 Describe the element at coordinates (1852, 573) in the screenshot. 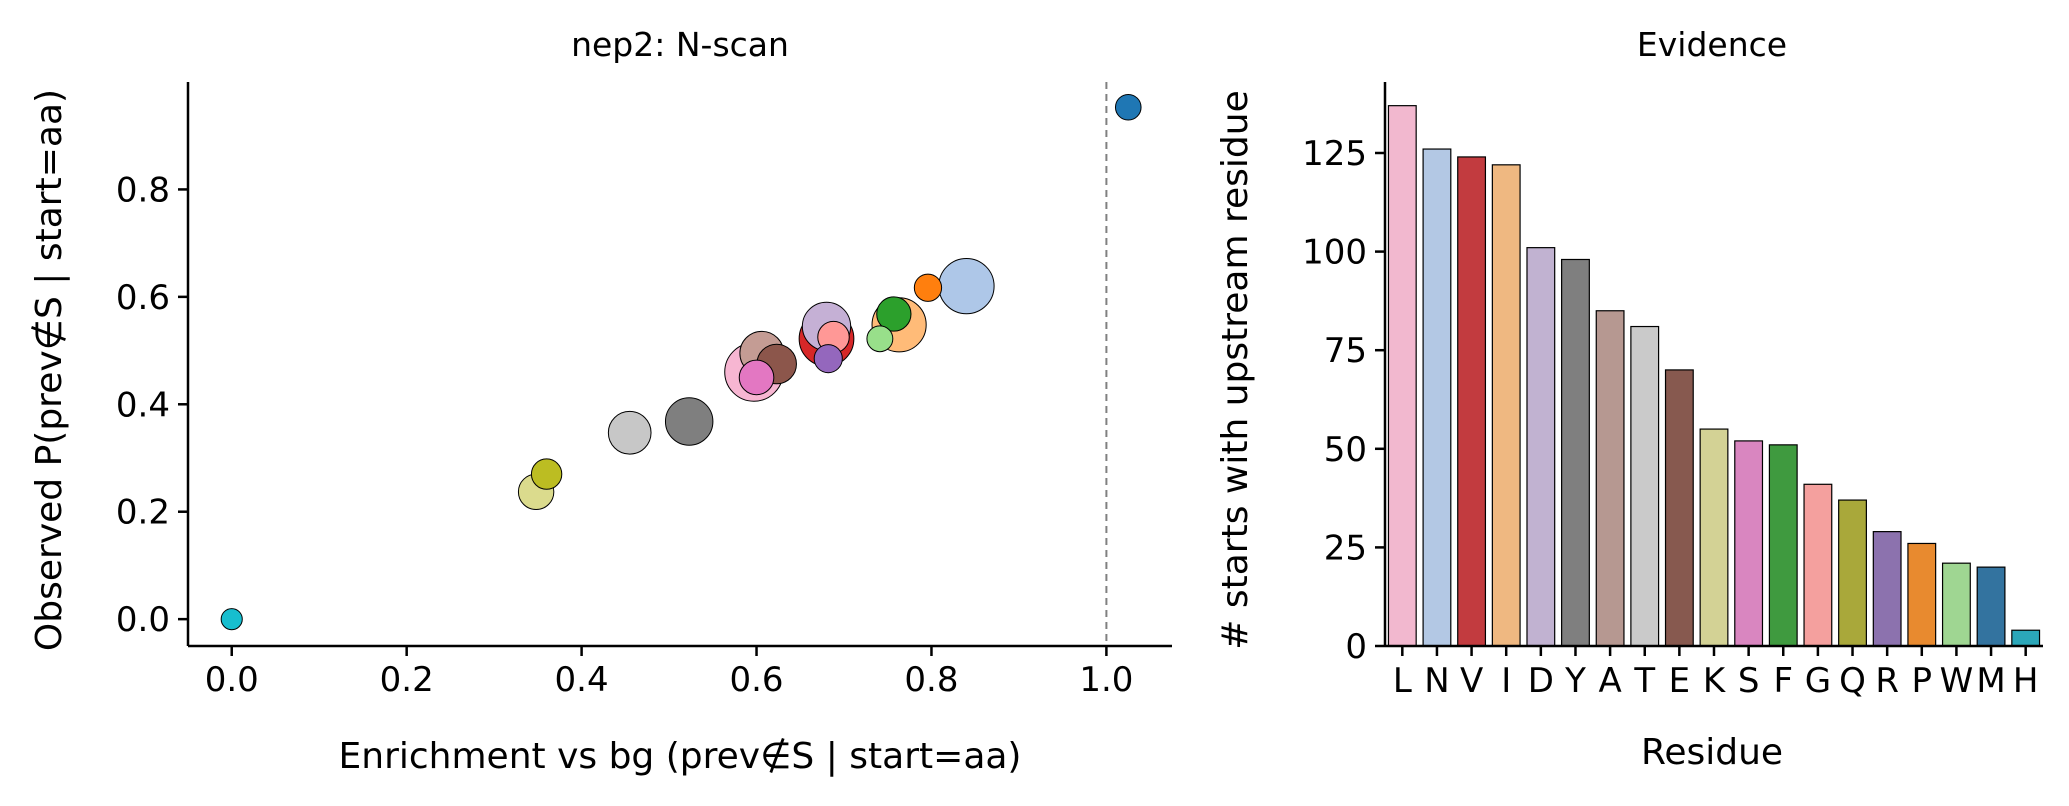

I see `bar-Q` at that location.